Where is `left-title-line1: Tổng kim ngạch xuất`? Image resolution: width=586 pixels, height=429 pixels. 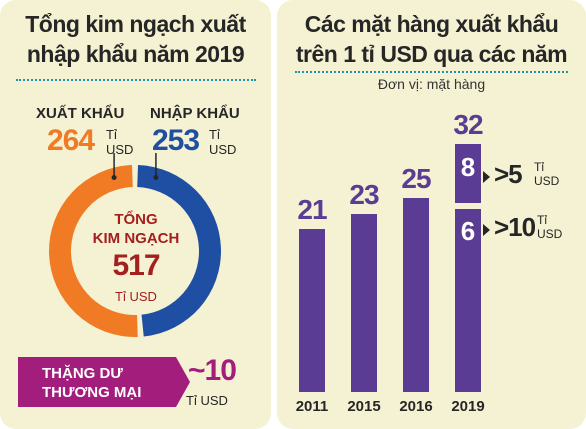
left-title-line1: Tổng kim ngạch xuất is located at coordinates (135, 24).